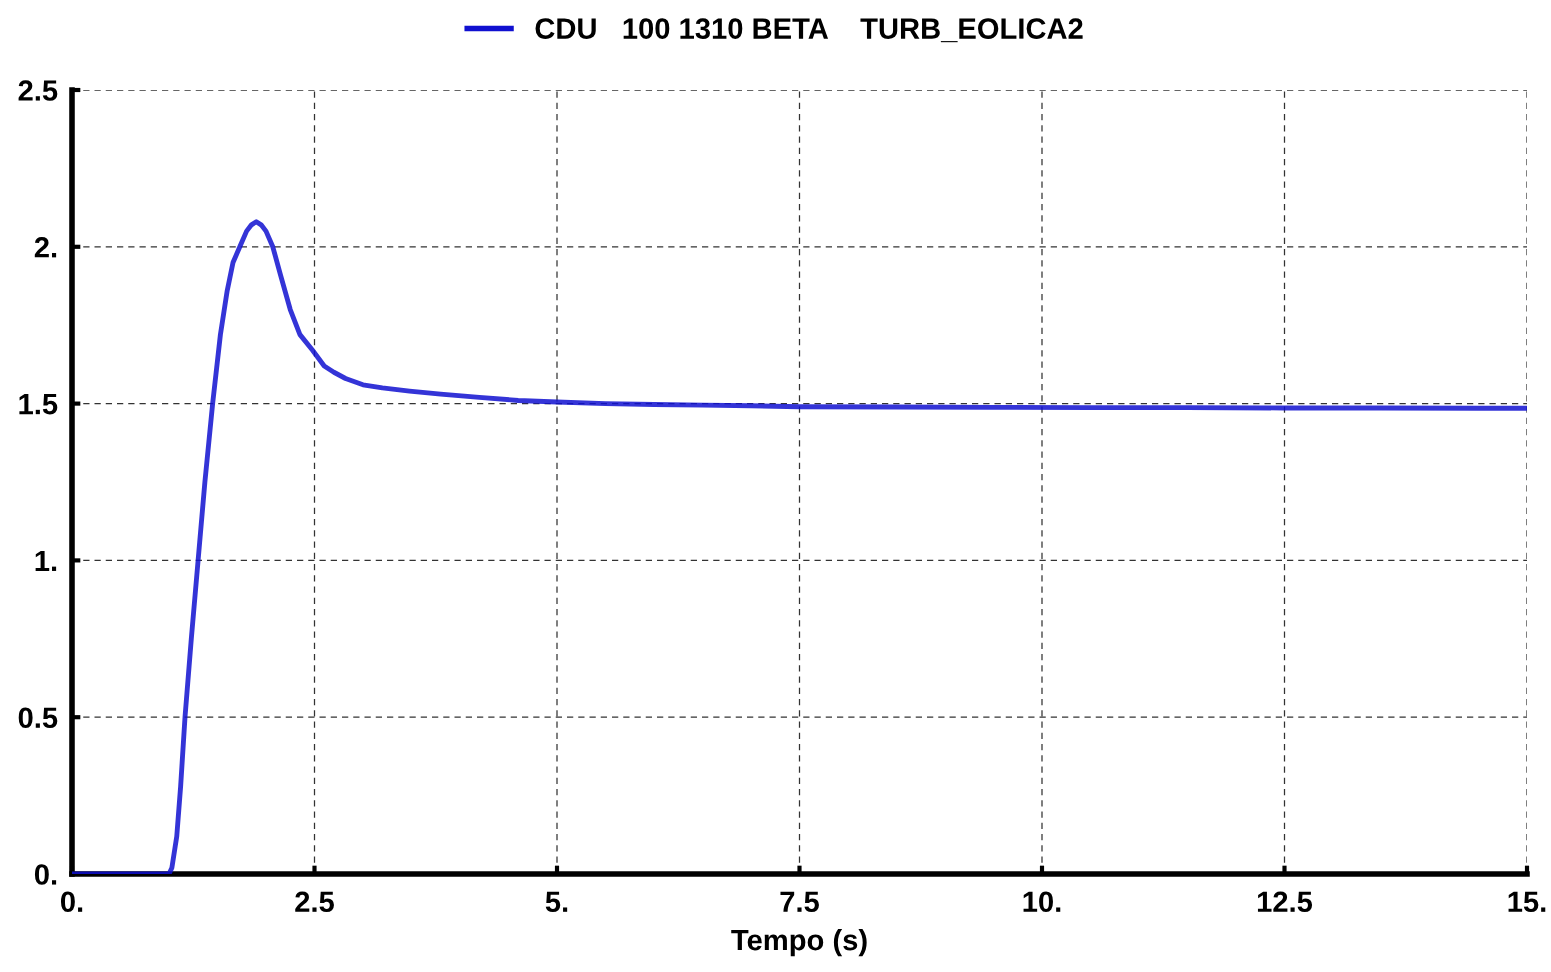  I want to click on x-tick-label: 15., so click(1527, 902).